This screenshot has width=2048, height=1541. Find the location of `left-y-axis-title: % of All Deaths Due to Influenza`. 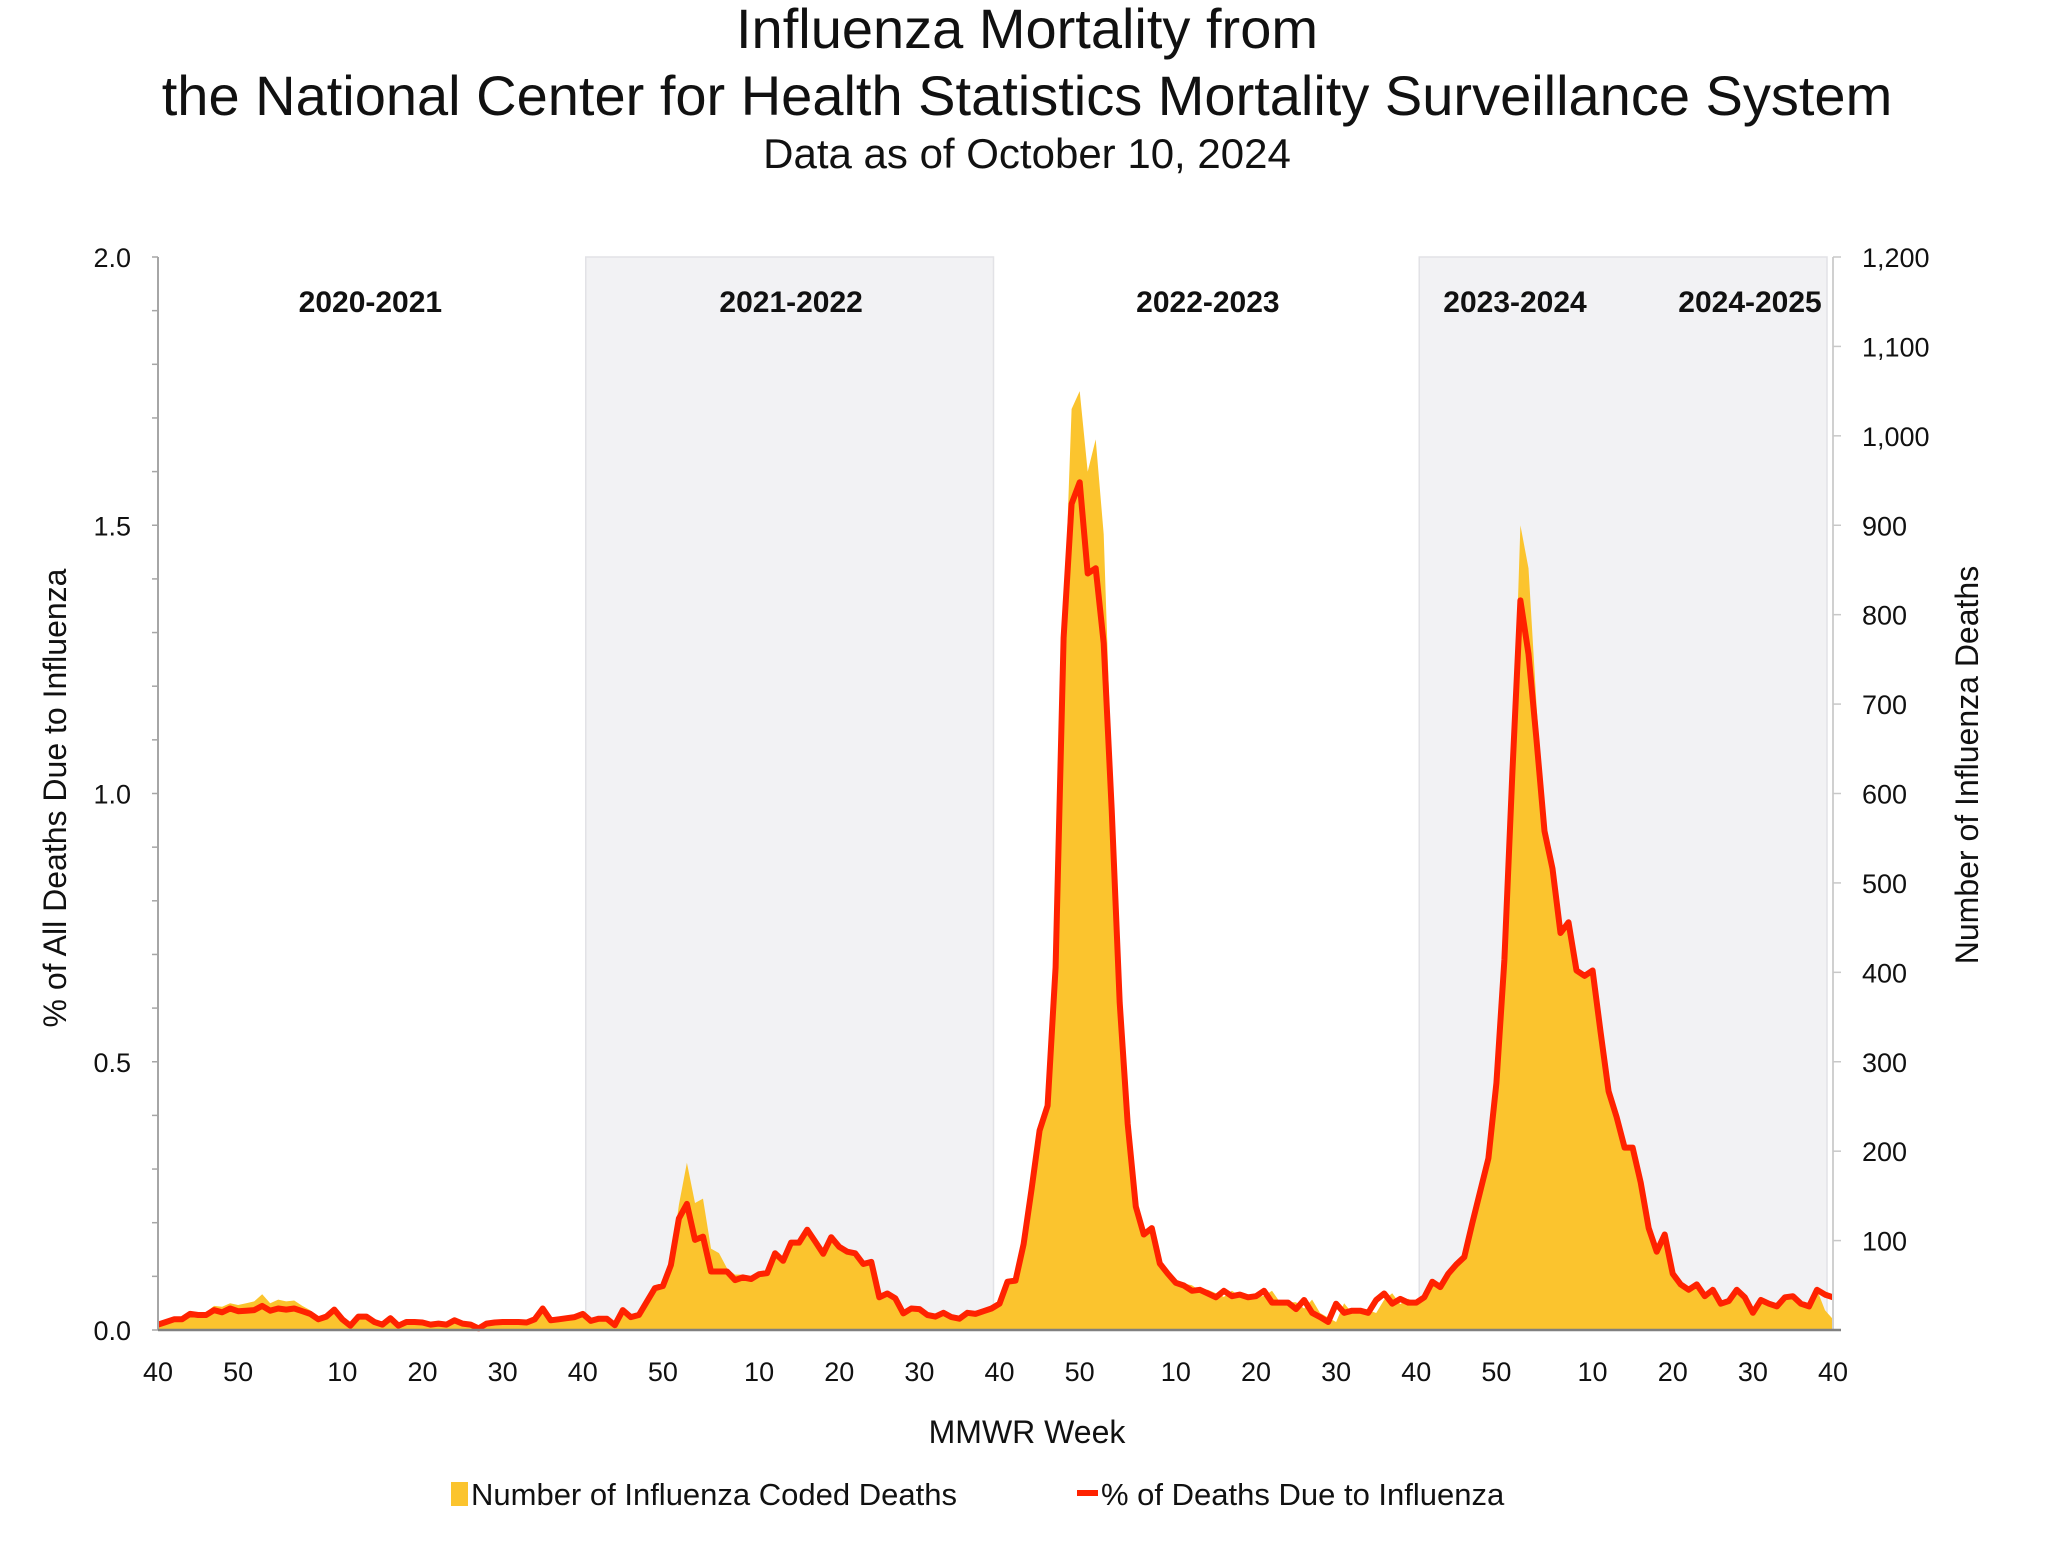

left-y-axis-title: % of All Deaths Due to Influenza is located at coordinates (55, 797).